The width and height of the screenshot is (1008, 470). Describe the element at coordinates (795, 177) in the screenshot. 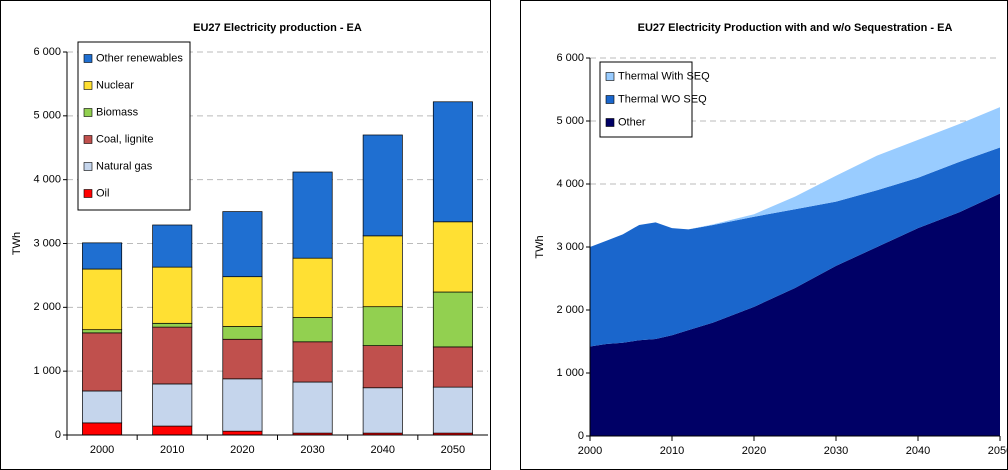

I see `area` at that location.